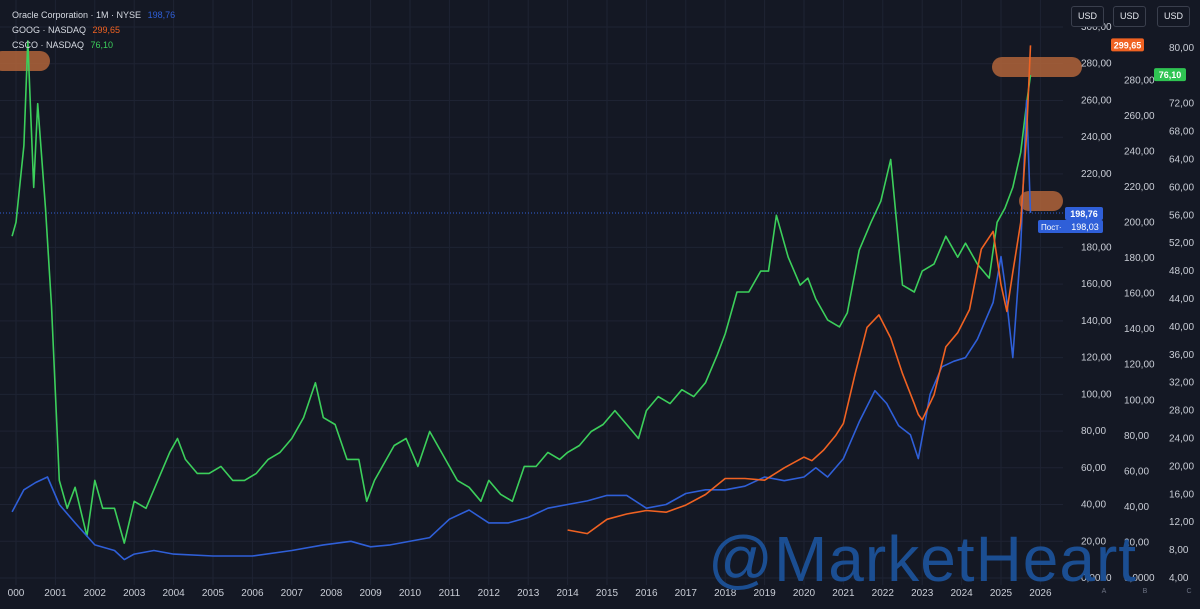 The width and height of the screenshot is (1200, 609). I want to click on y-tick-label-csco: 52,00, so click(1181, 243).